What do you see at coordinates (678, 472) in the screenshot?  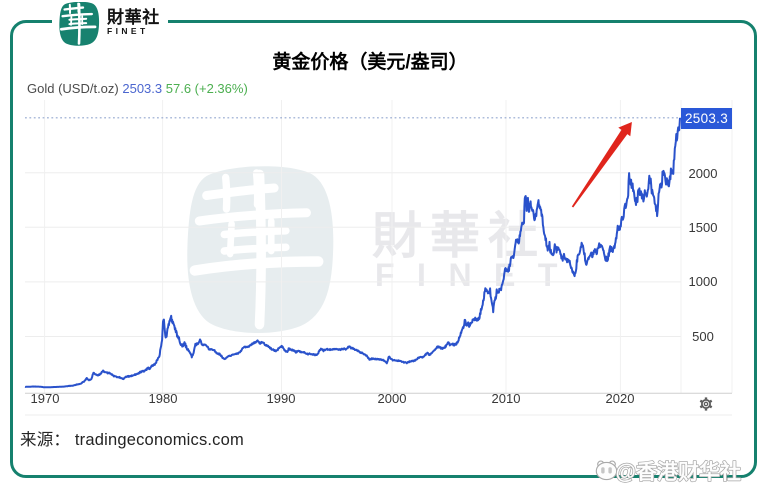 I see `svg-text: @香港财华社` at bounding box center [678, 472].